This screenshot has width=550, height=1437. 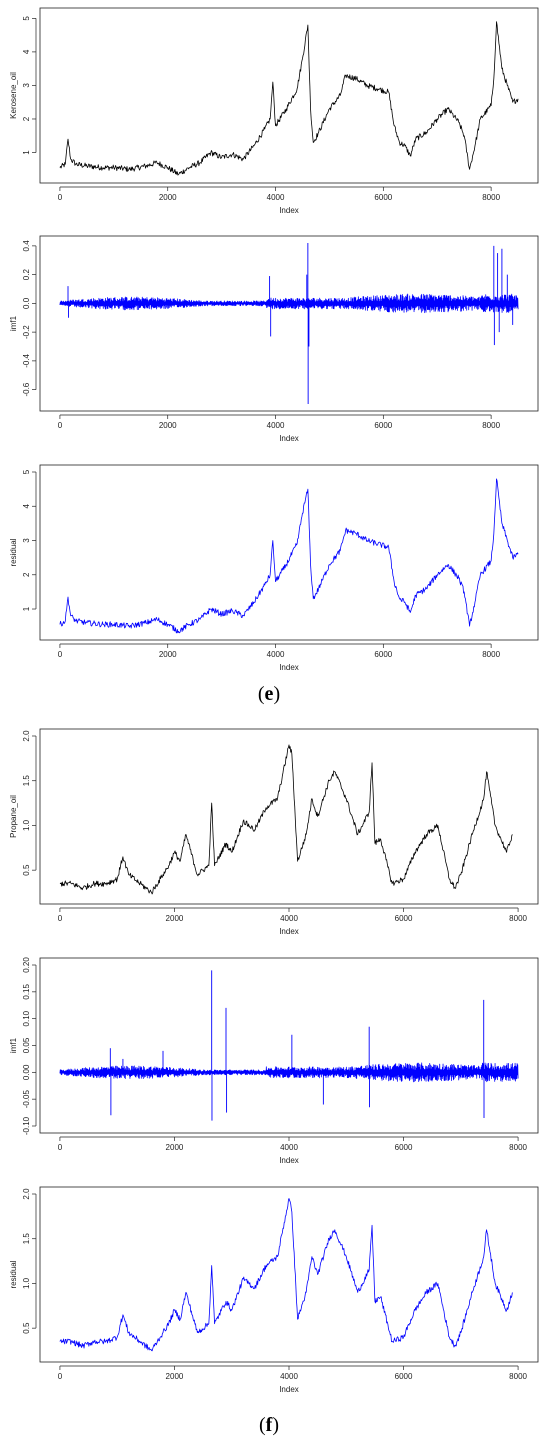 I want to click on chart-panel-3: 0 2000 4000 6000 8000 Index 1 2 3 4 5 residual, so click(x=274, y=568).